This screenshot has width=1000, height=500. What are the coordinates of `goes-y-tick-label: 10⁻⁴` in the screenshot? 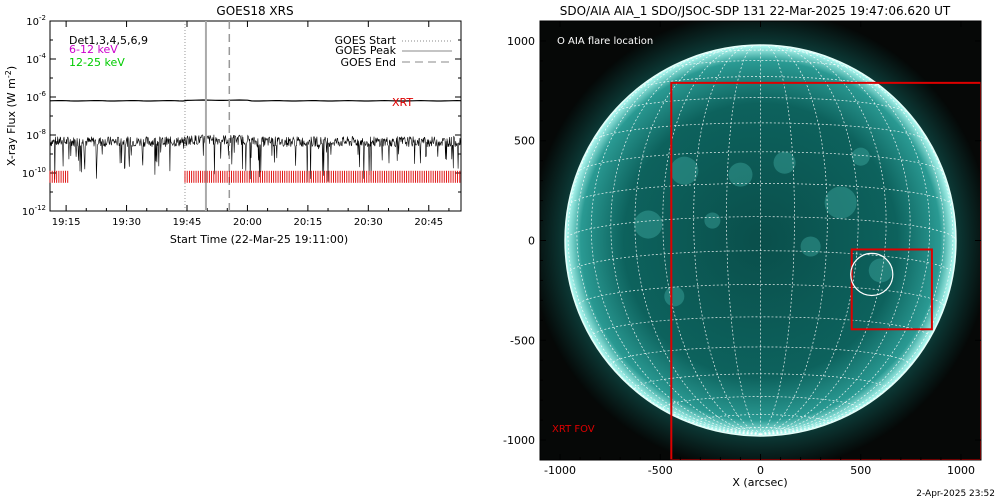 It's located at (36, 59).